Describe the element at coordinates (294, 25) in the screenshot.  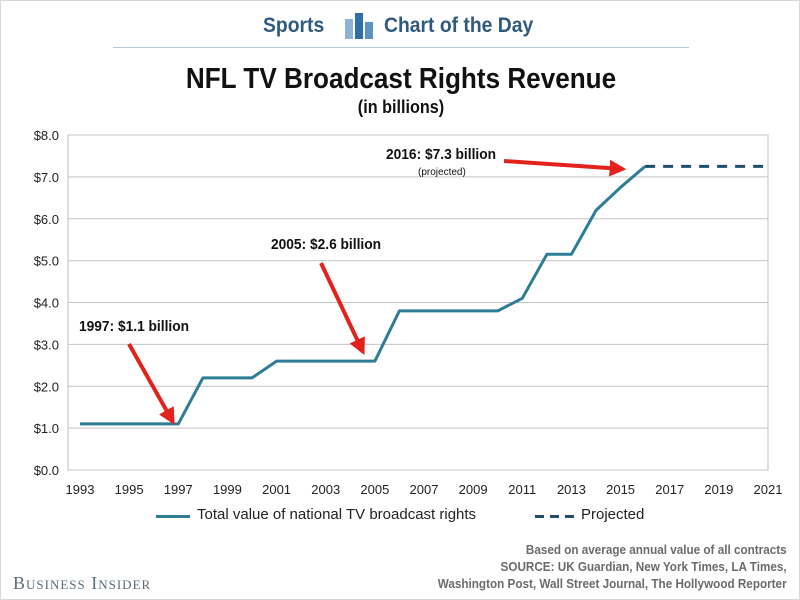
I see `header-section-label: Sports` at that location.